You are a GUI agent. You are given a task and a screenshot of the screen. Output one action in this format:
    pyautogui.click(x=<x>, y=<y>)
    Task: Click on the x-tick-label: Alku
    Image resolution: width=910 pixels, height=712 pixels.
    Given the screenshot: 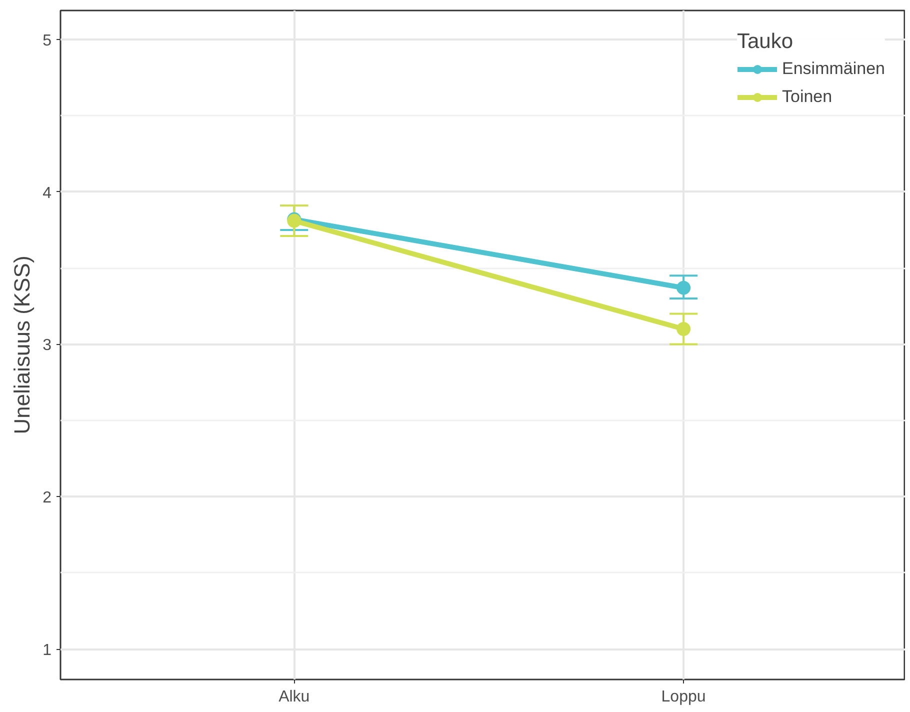 What is the action you would take?
    pyautogui.click(x=294, y=697)
    